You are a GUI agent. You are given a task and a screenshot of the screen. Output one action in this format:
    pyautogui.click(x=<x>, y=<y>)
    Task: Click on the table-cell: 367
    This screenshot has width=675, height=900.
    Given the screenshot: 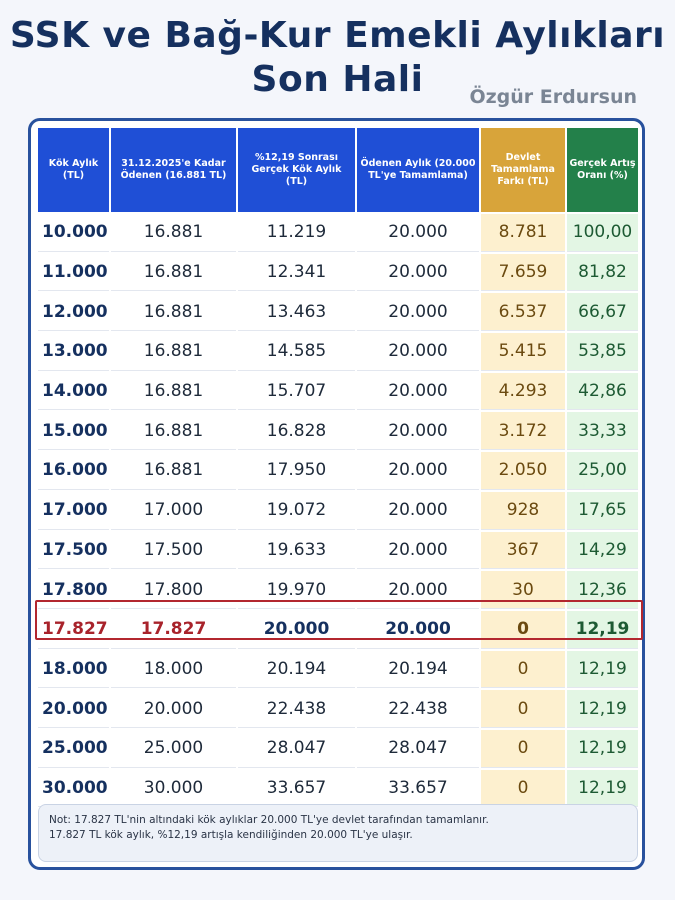 What is the action you would take?
    pyautogui.click(x=523, y=550)
    